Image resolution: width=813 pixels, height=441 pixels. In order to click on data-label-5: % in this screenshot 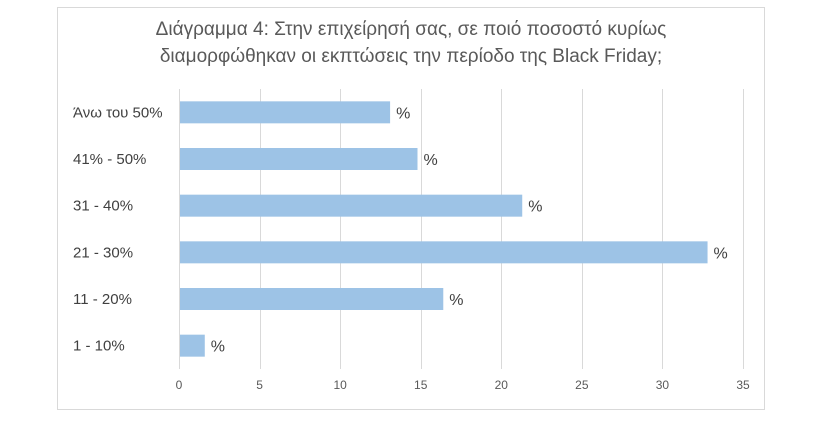, I will do `click(218, 347)`.